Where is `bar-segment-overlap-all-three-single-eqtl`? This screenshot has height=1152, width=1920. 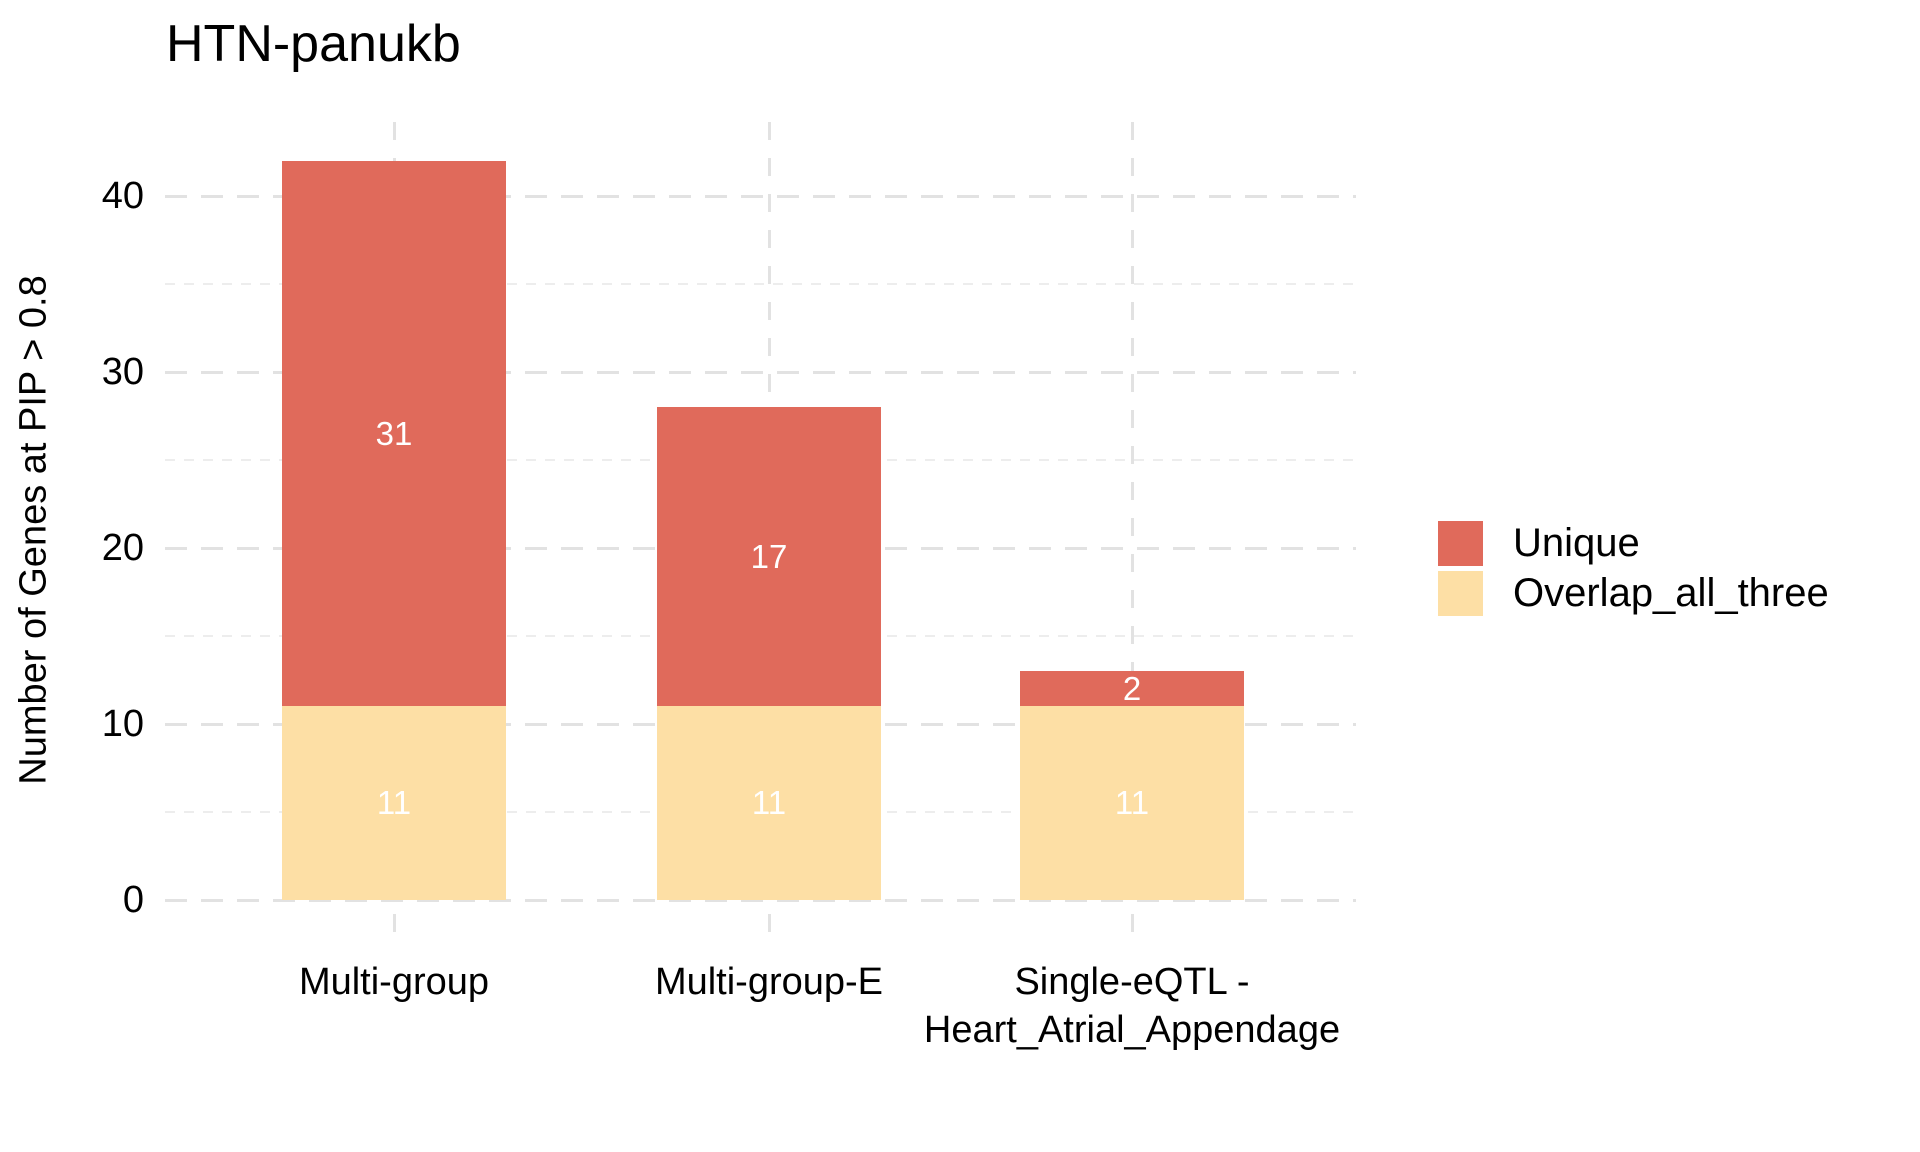 bar-segment-overlap-all-three-single-eqtl is located at coordinates (1132, 803).